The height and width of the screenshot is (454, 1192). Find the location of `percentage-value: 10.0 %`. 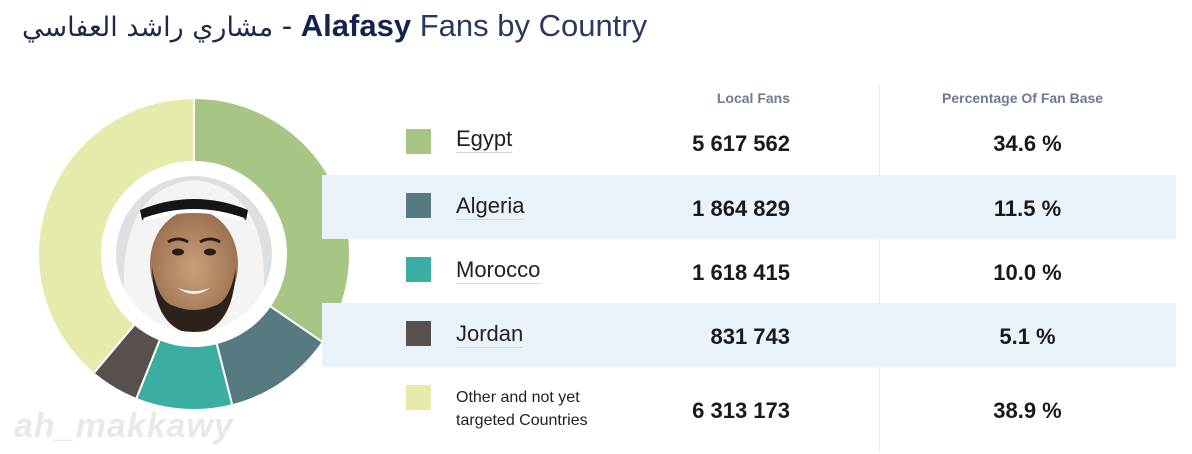

percentage-value: 10.0 % is located at coordinates (1027, 272).